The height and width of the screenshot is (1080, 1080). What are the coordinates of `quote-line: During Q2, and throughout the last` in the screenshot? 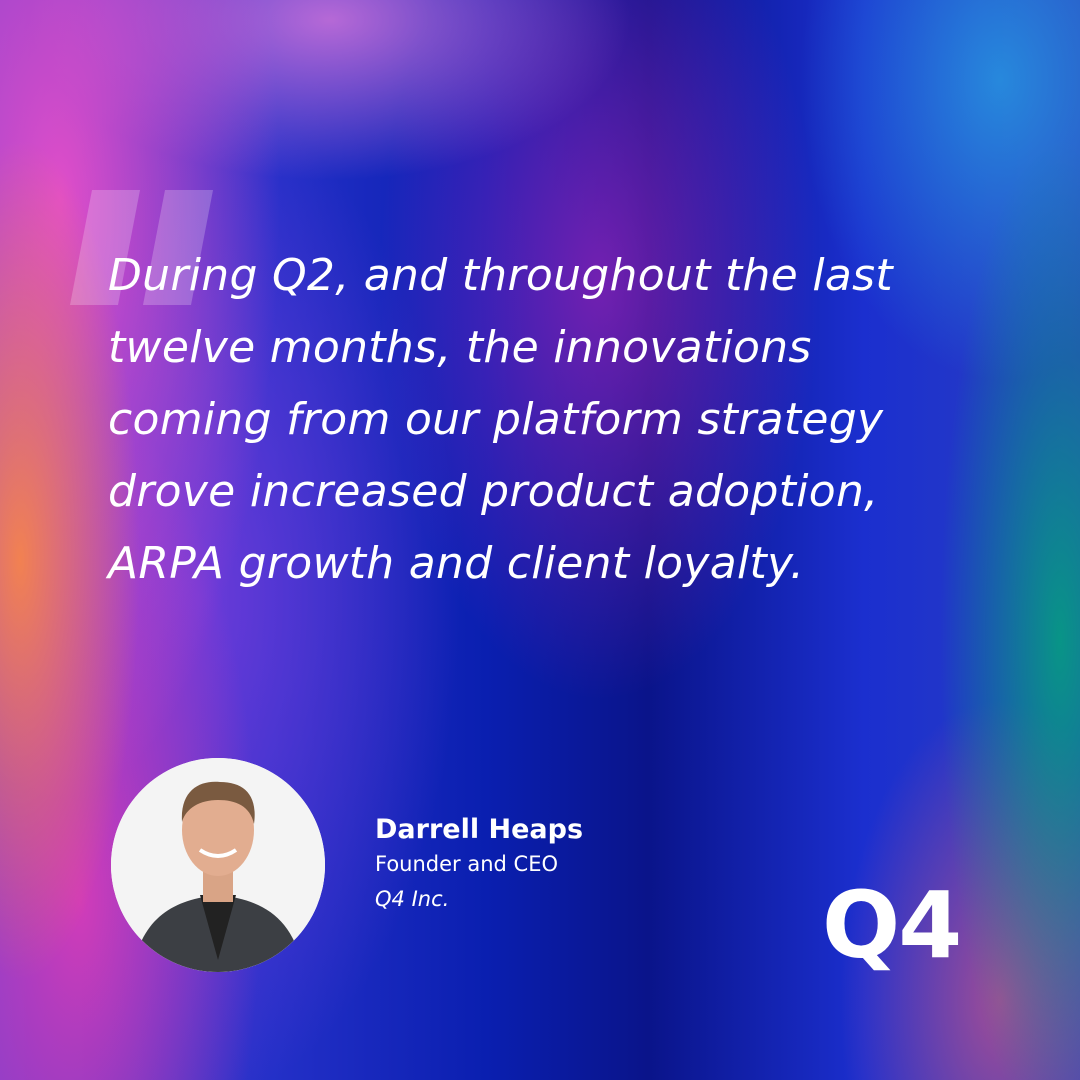 It's located at (500, 275).